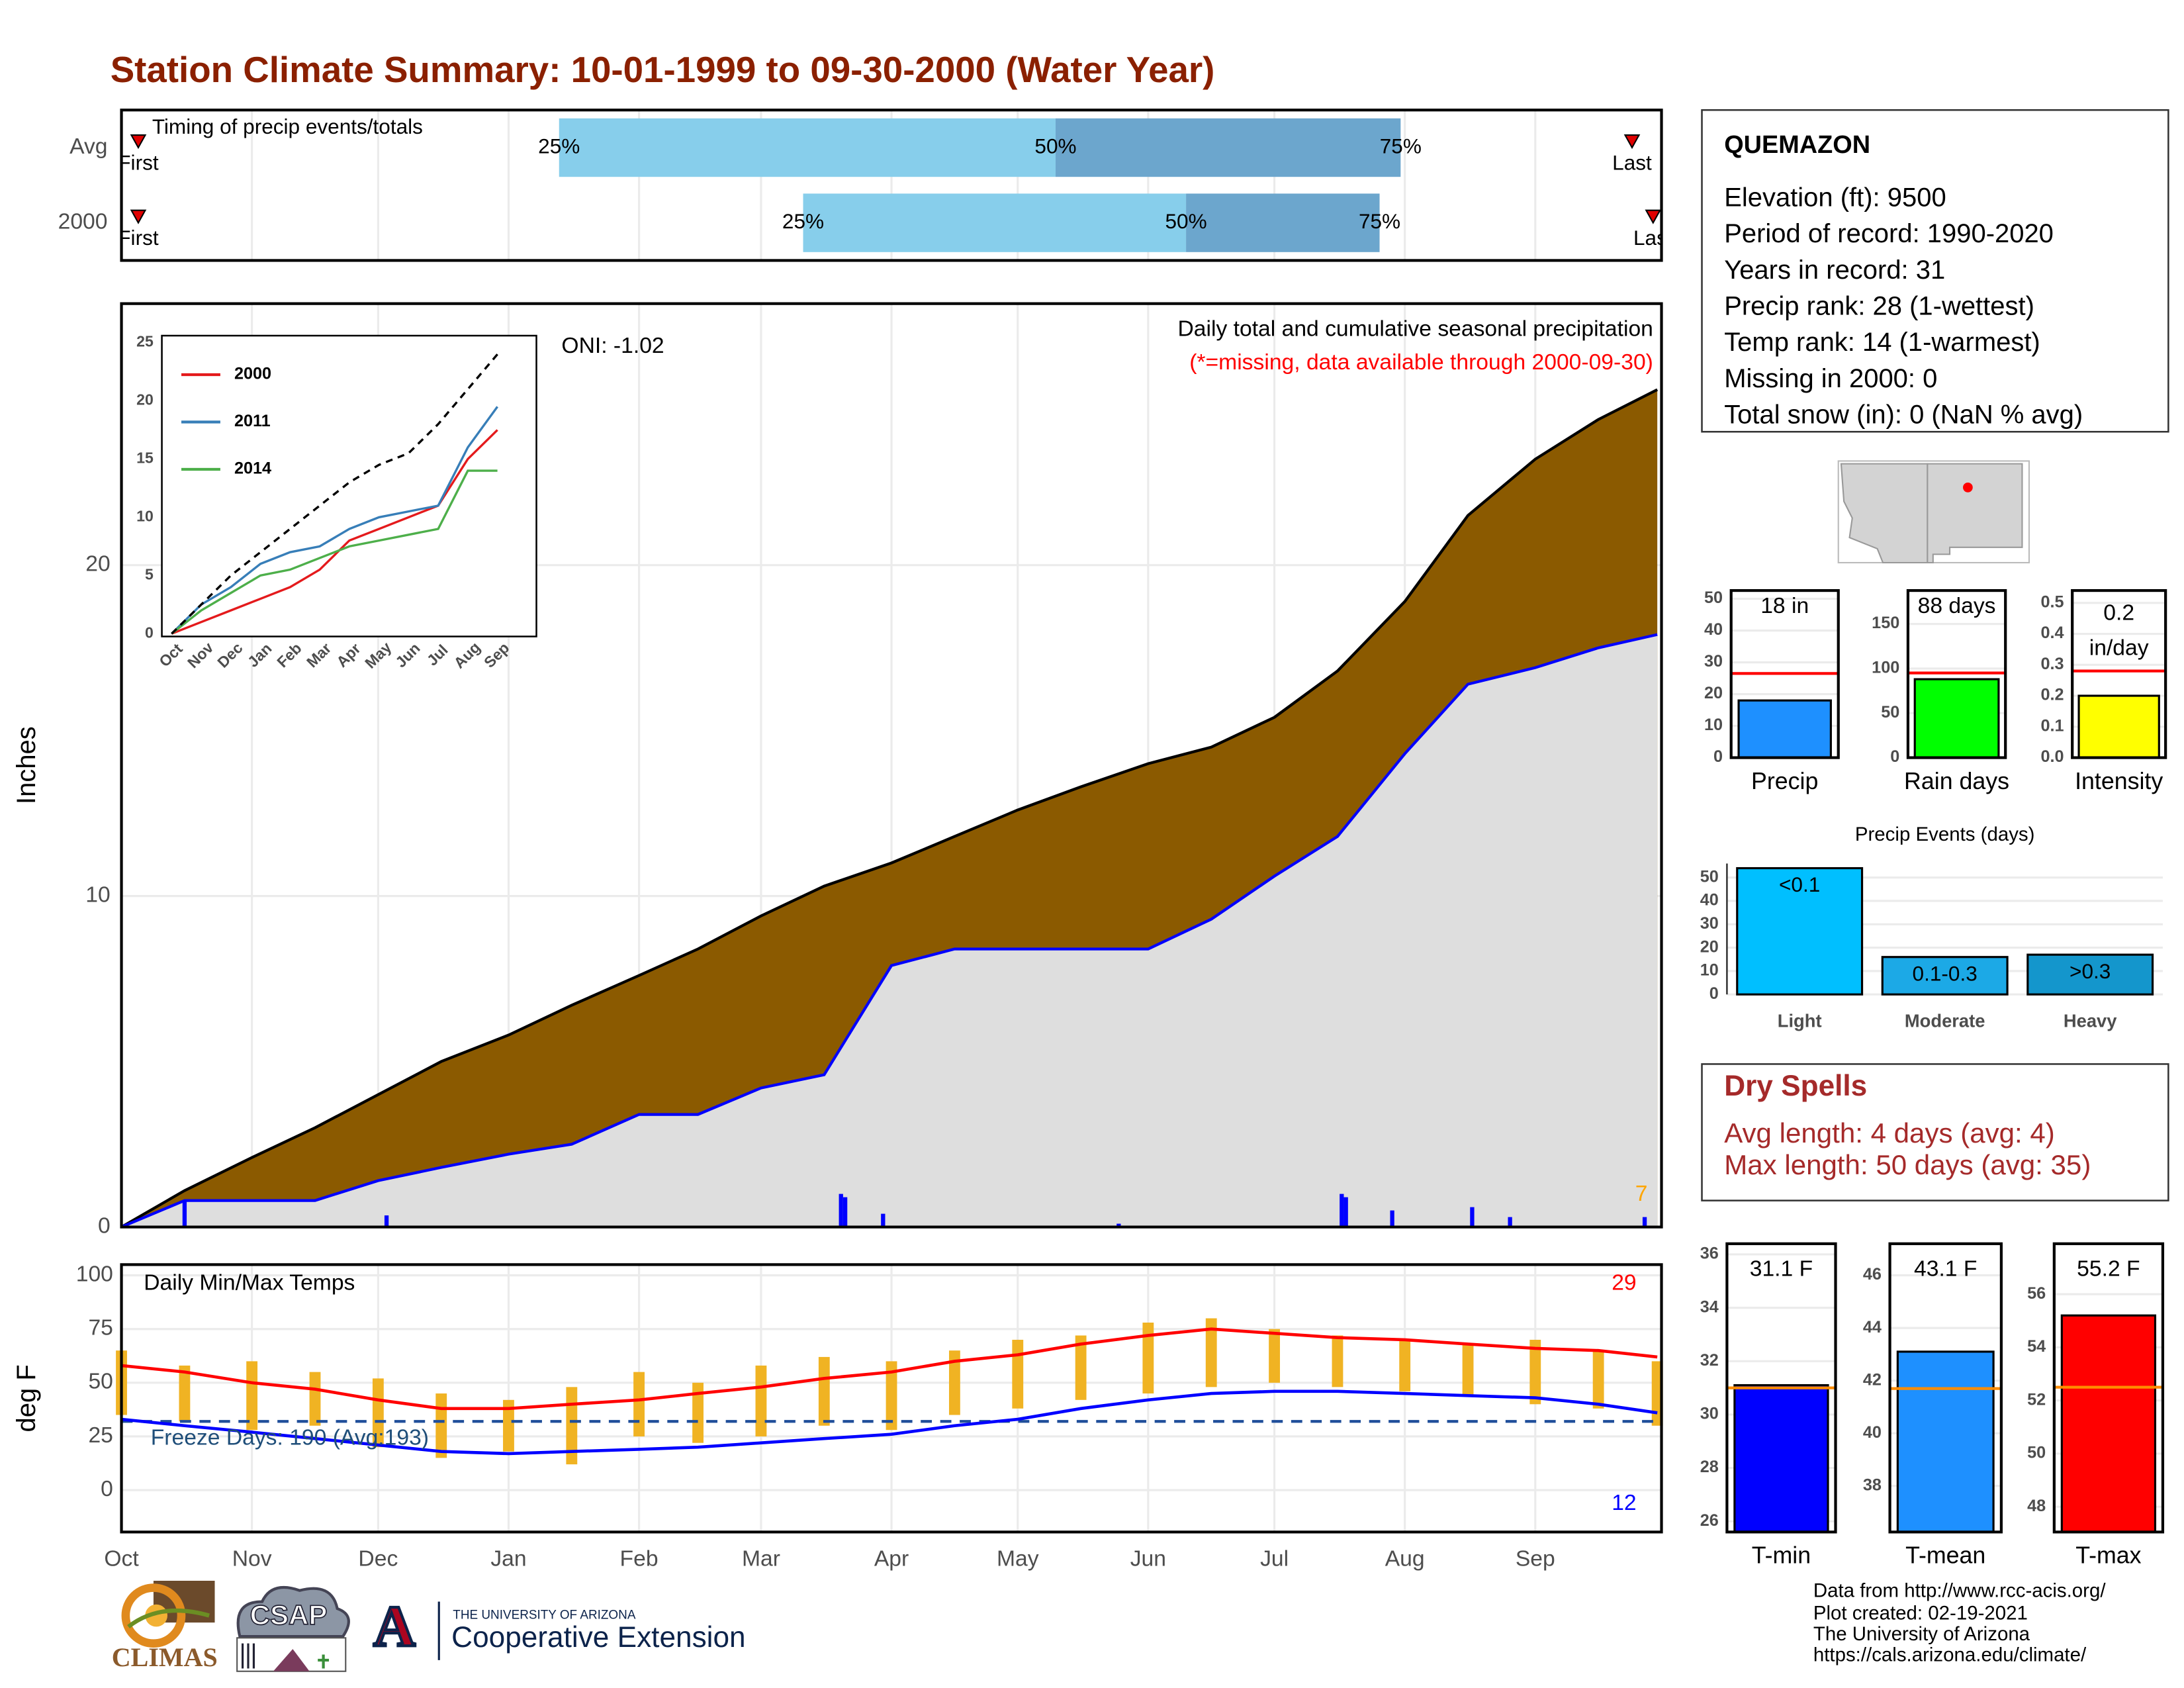 The width and height of the screenshot is (2184, 1688). I want to click on quartile-label: 75%, so click(1379, 221).